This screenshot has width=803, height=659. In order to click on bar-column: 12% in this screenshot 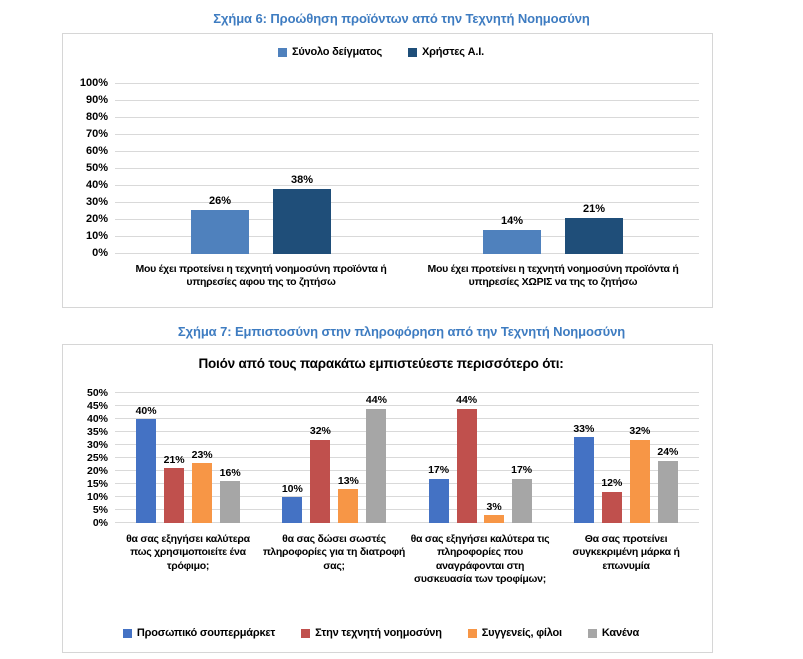, I will do `click(611, 458)`.